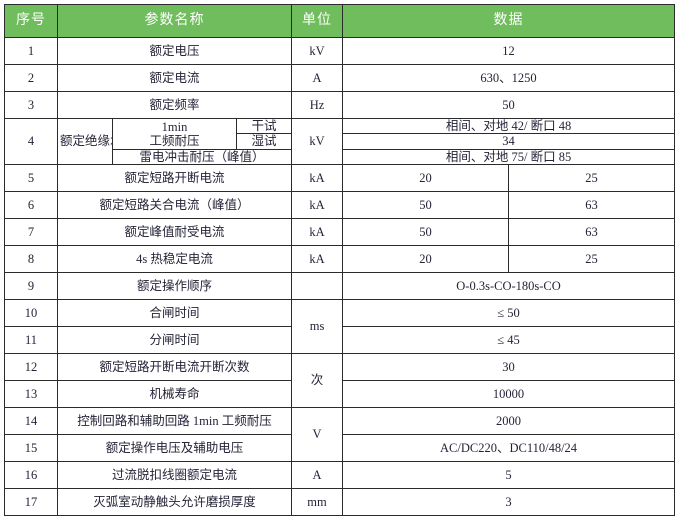 This screenshot has width=678, height=516. I want to click on row-parameter: 额定电流, so click(174, 78).